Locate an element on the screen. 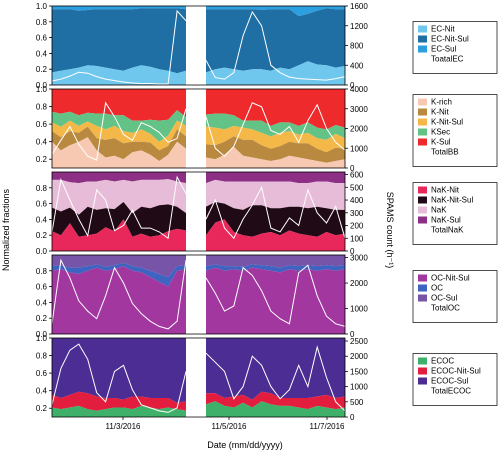  right-tick-label: 800 is located at coordinates (357, 46).